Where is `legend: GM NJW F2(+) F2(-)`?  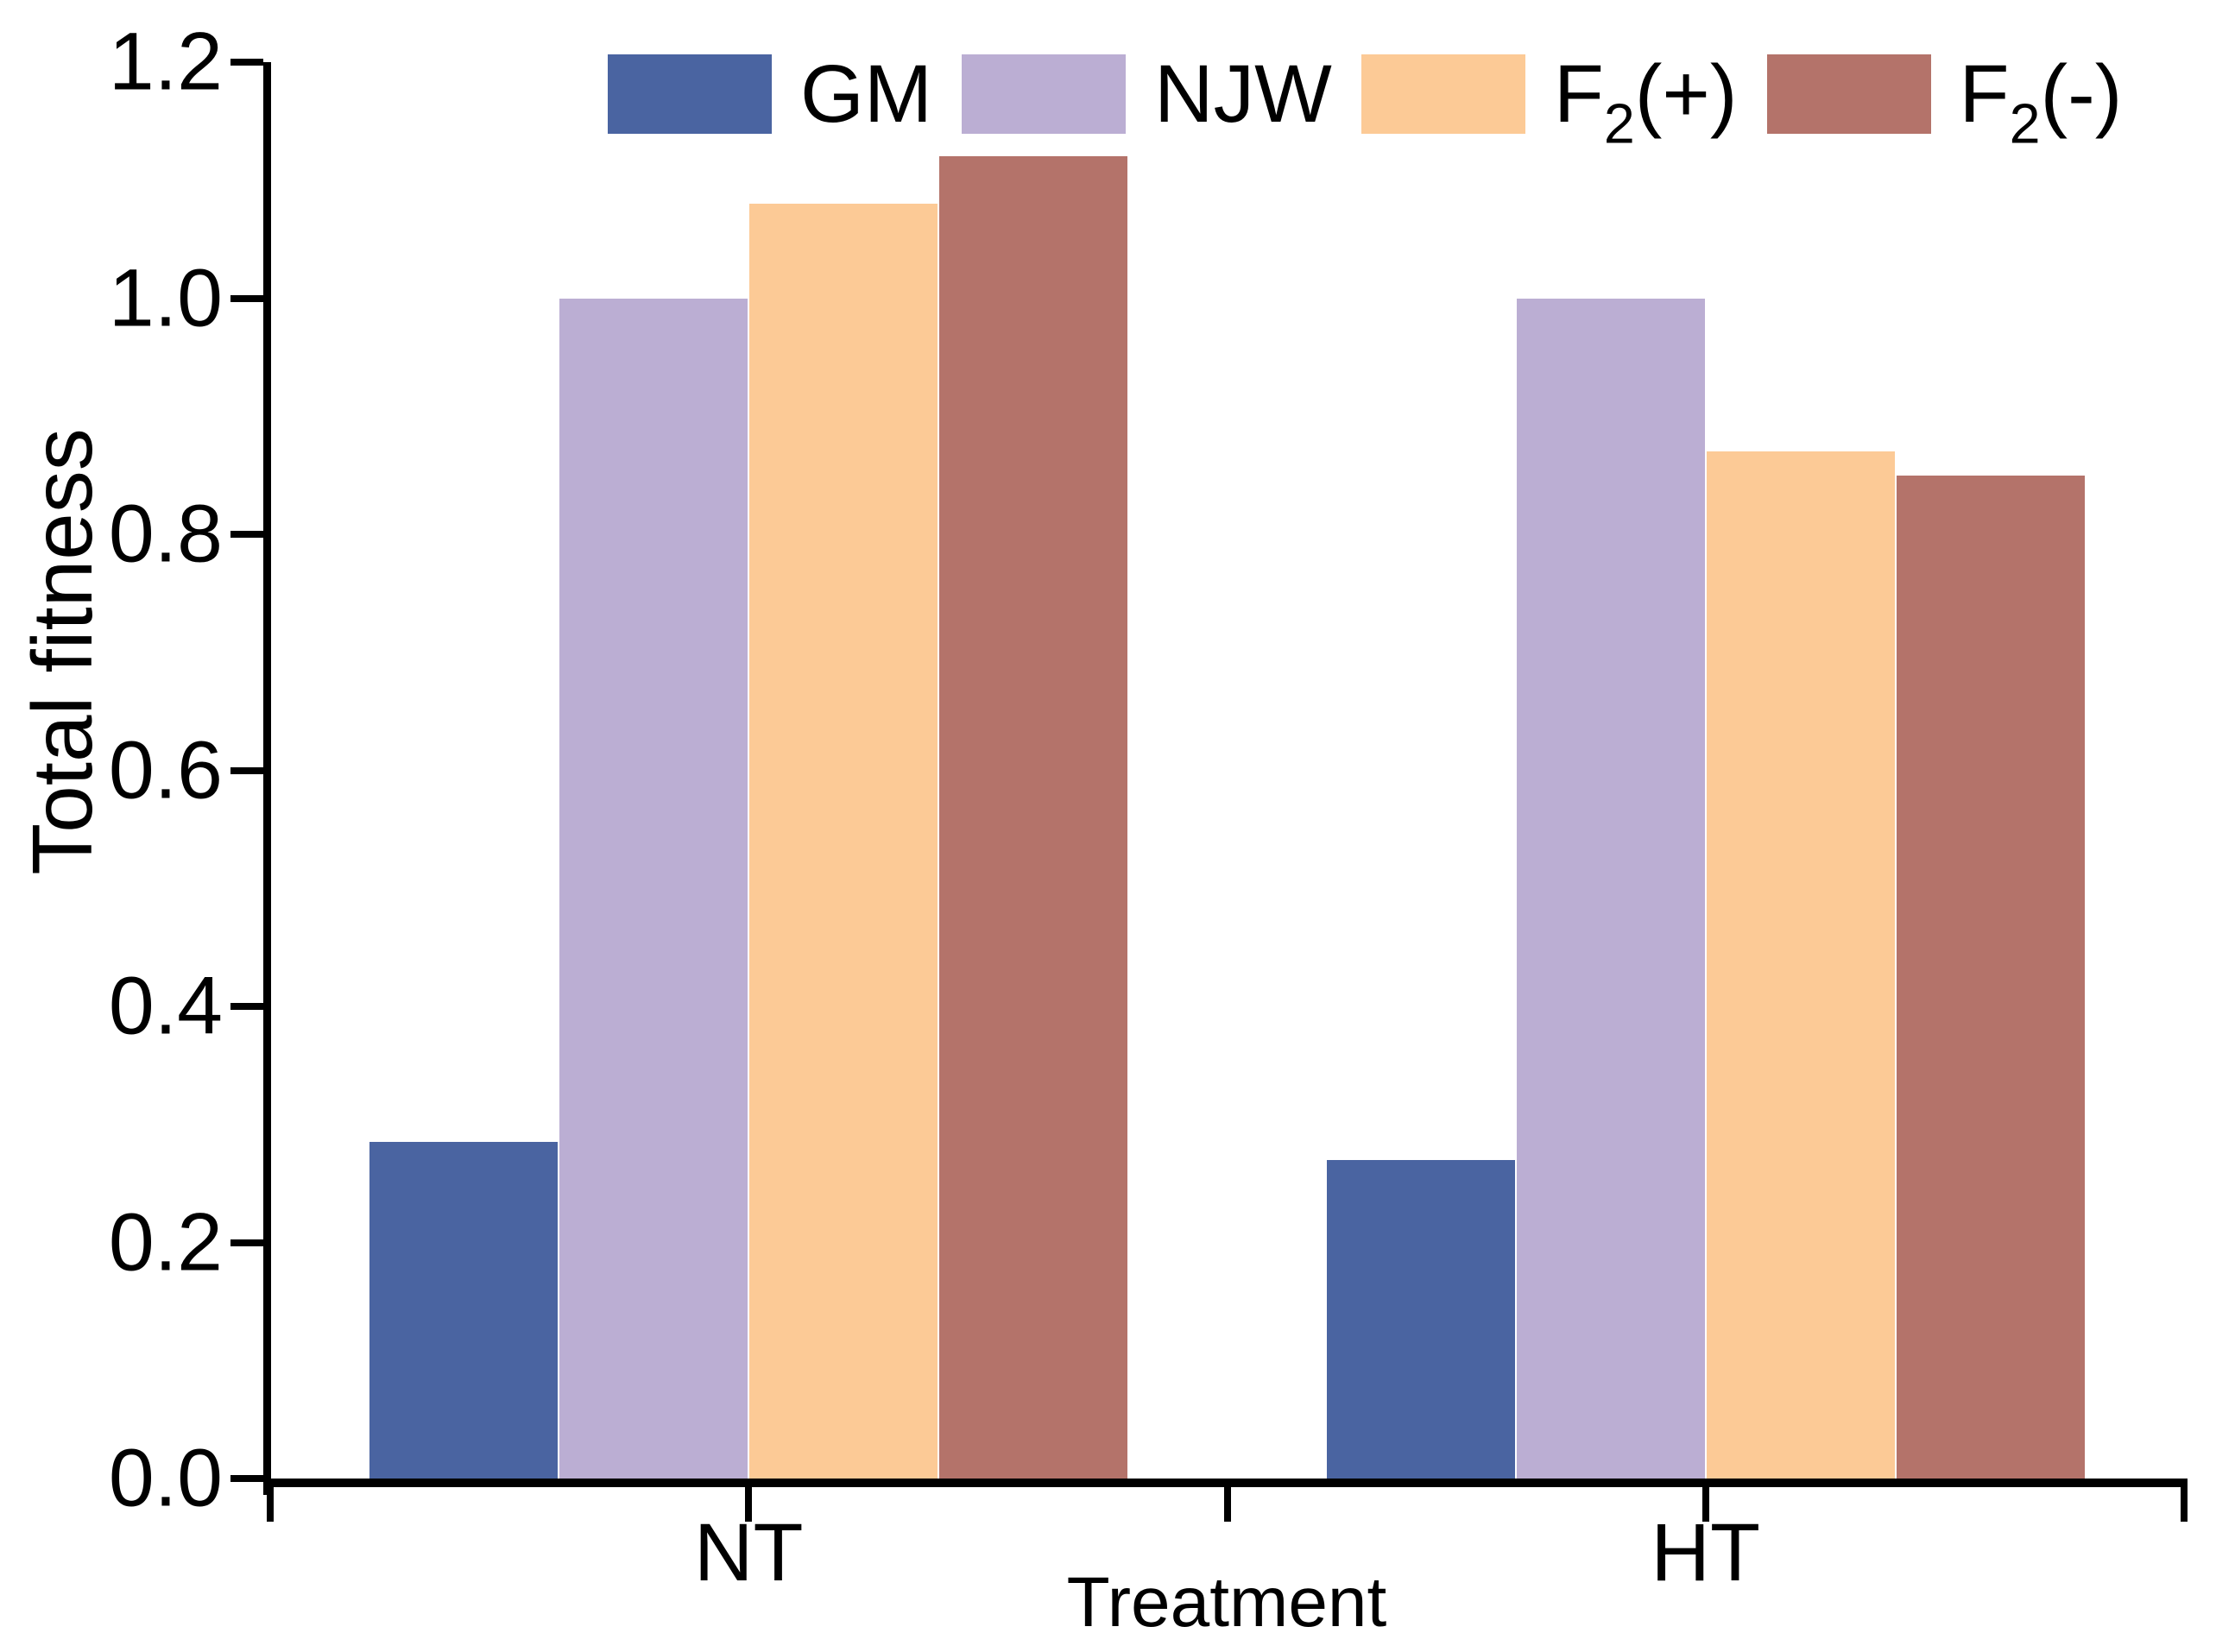 legend: GM NJW F2(+) F2(-) is located at coordinates (1379, 101).